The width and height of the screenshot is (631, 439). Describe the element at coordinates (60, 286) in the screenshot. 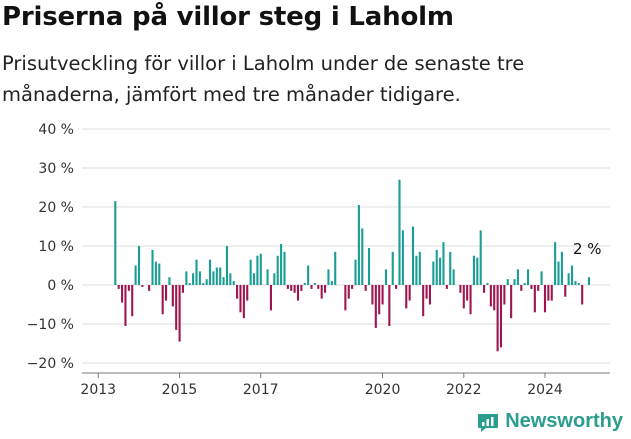

I see `y-tick-label: 0 %` at that location.